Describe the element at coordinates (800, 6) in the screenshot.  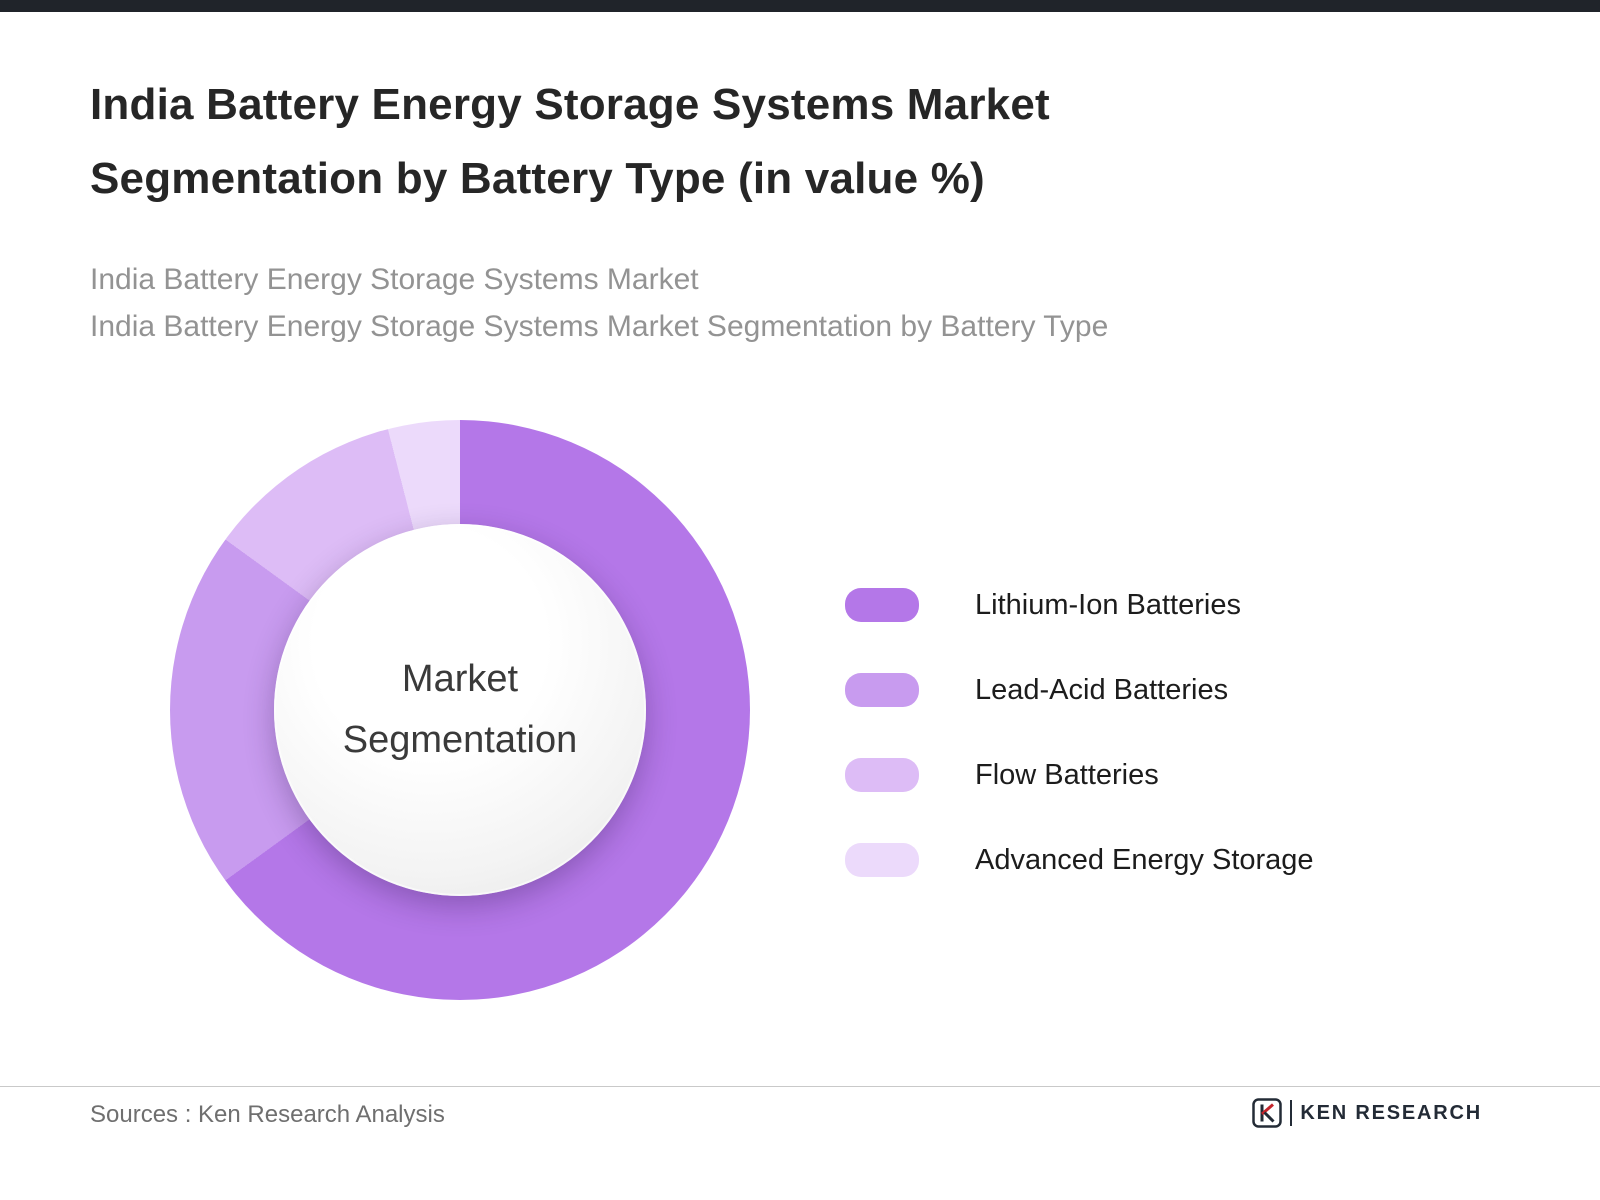
I see `top-bar` at that location.